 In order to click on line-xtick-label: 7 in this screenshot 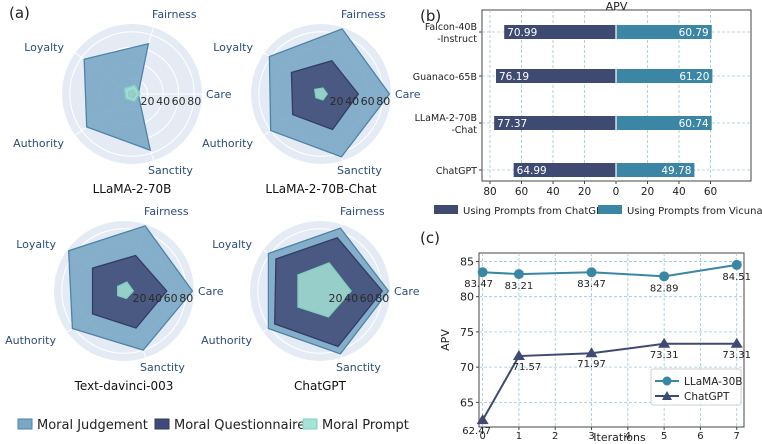, I will do `click(737, 436)`.